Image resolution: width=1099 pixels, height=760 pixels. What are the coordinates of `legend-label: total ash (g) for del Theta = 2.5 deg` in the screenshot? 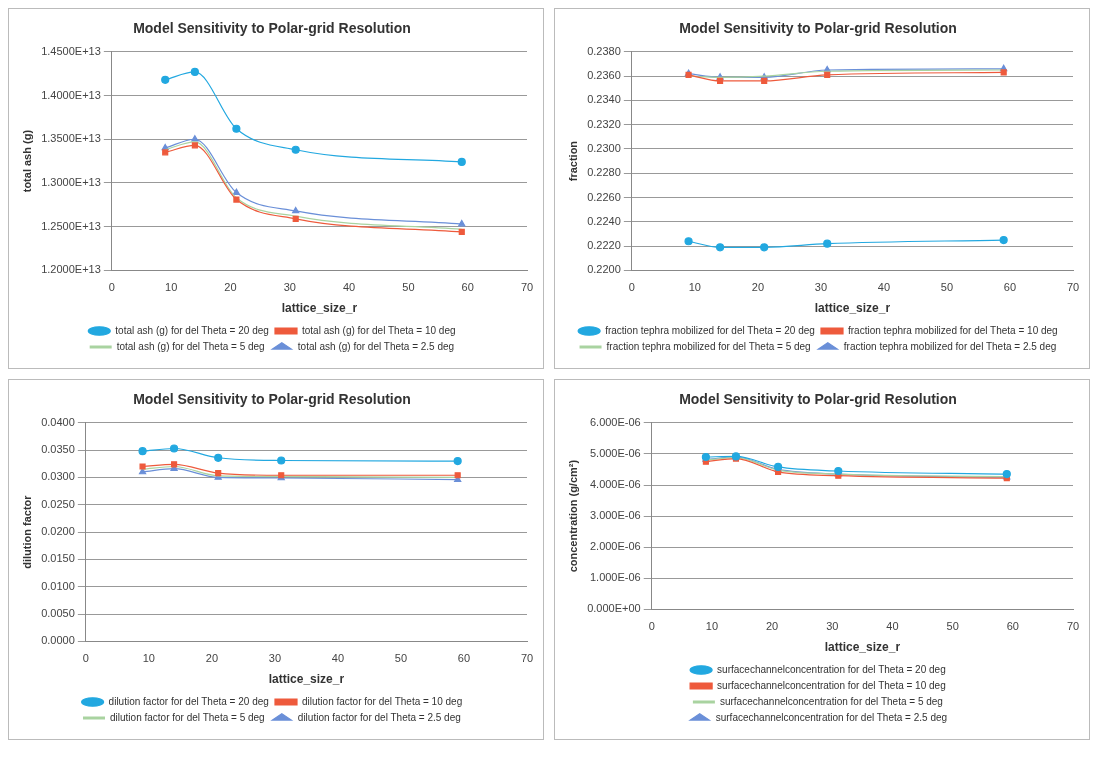 It's located at (376, 346).